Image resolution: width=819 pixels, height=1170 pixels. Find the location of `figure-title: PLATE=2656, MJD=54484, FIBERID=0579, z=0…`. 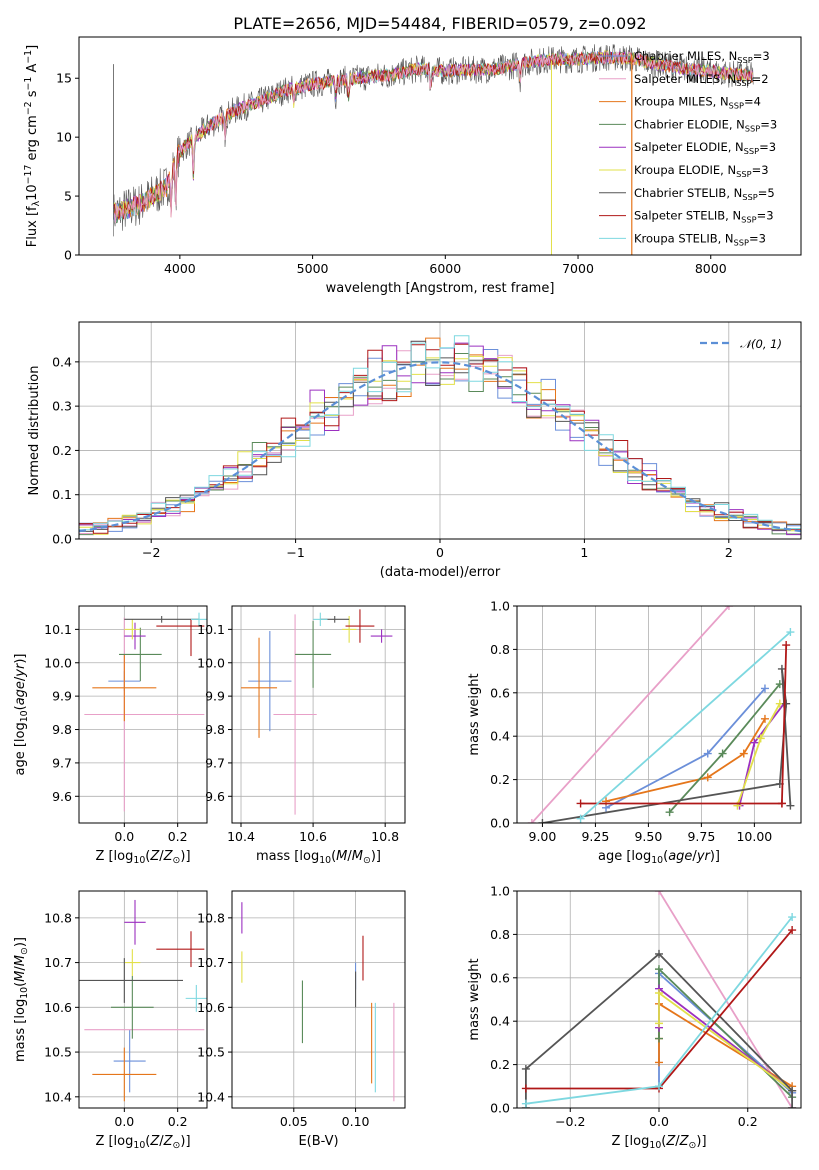

figure-title: PLATE=2656, MJD=54484, FIBERID=0579, z=0… is located at coordinates (439, 23).